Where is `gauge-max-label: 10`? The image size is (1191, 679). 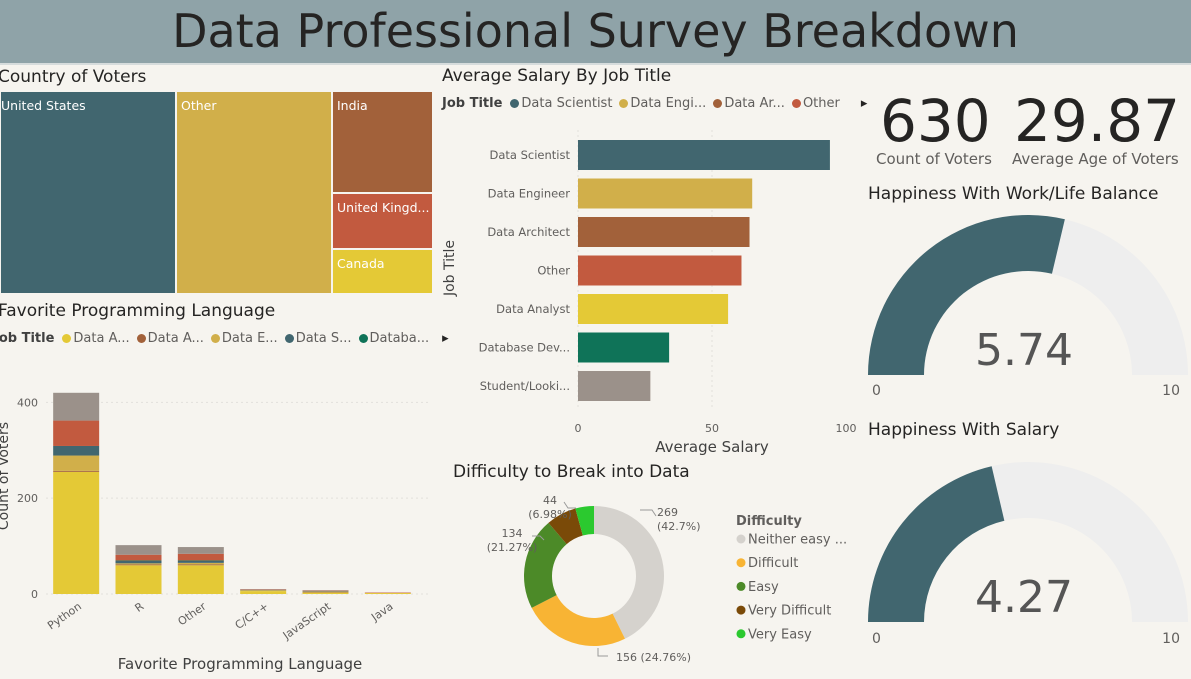 gauge-max-label: 10 is located at coordinates (1171, 391).